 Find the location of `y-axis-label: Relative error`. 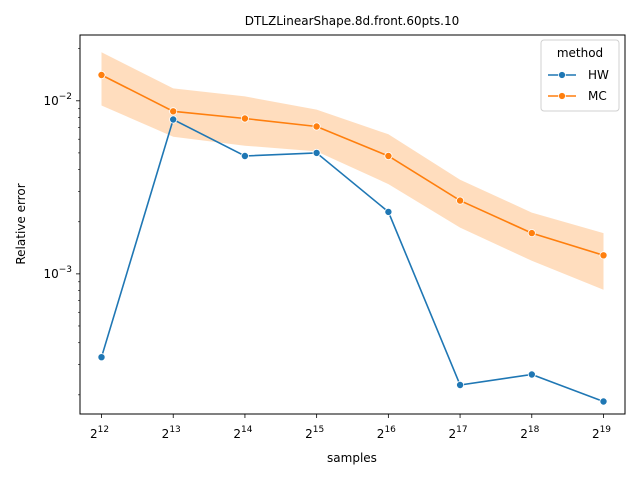

y-axis-label: Relative error is located at coordinates (21, 223).